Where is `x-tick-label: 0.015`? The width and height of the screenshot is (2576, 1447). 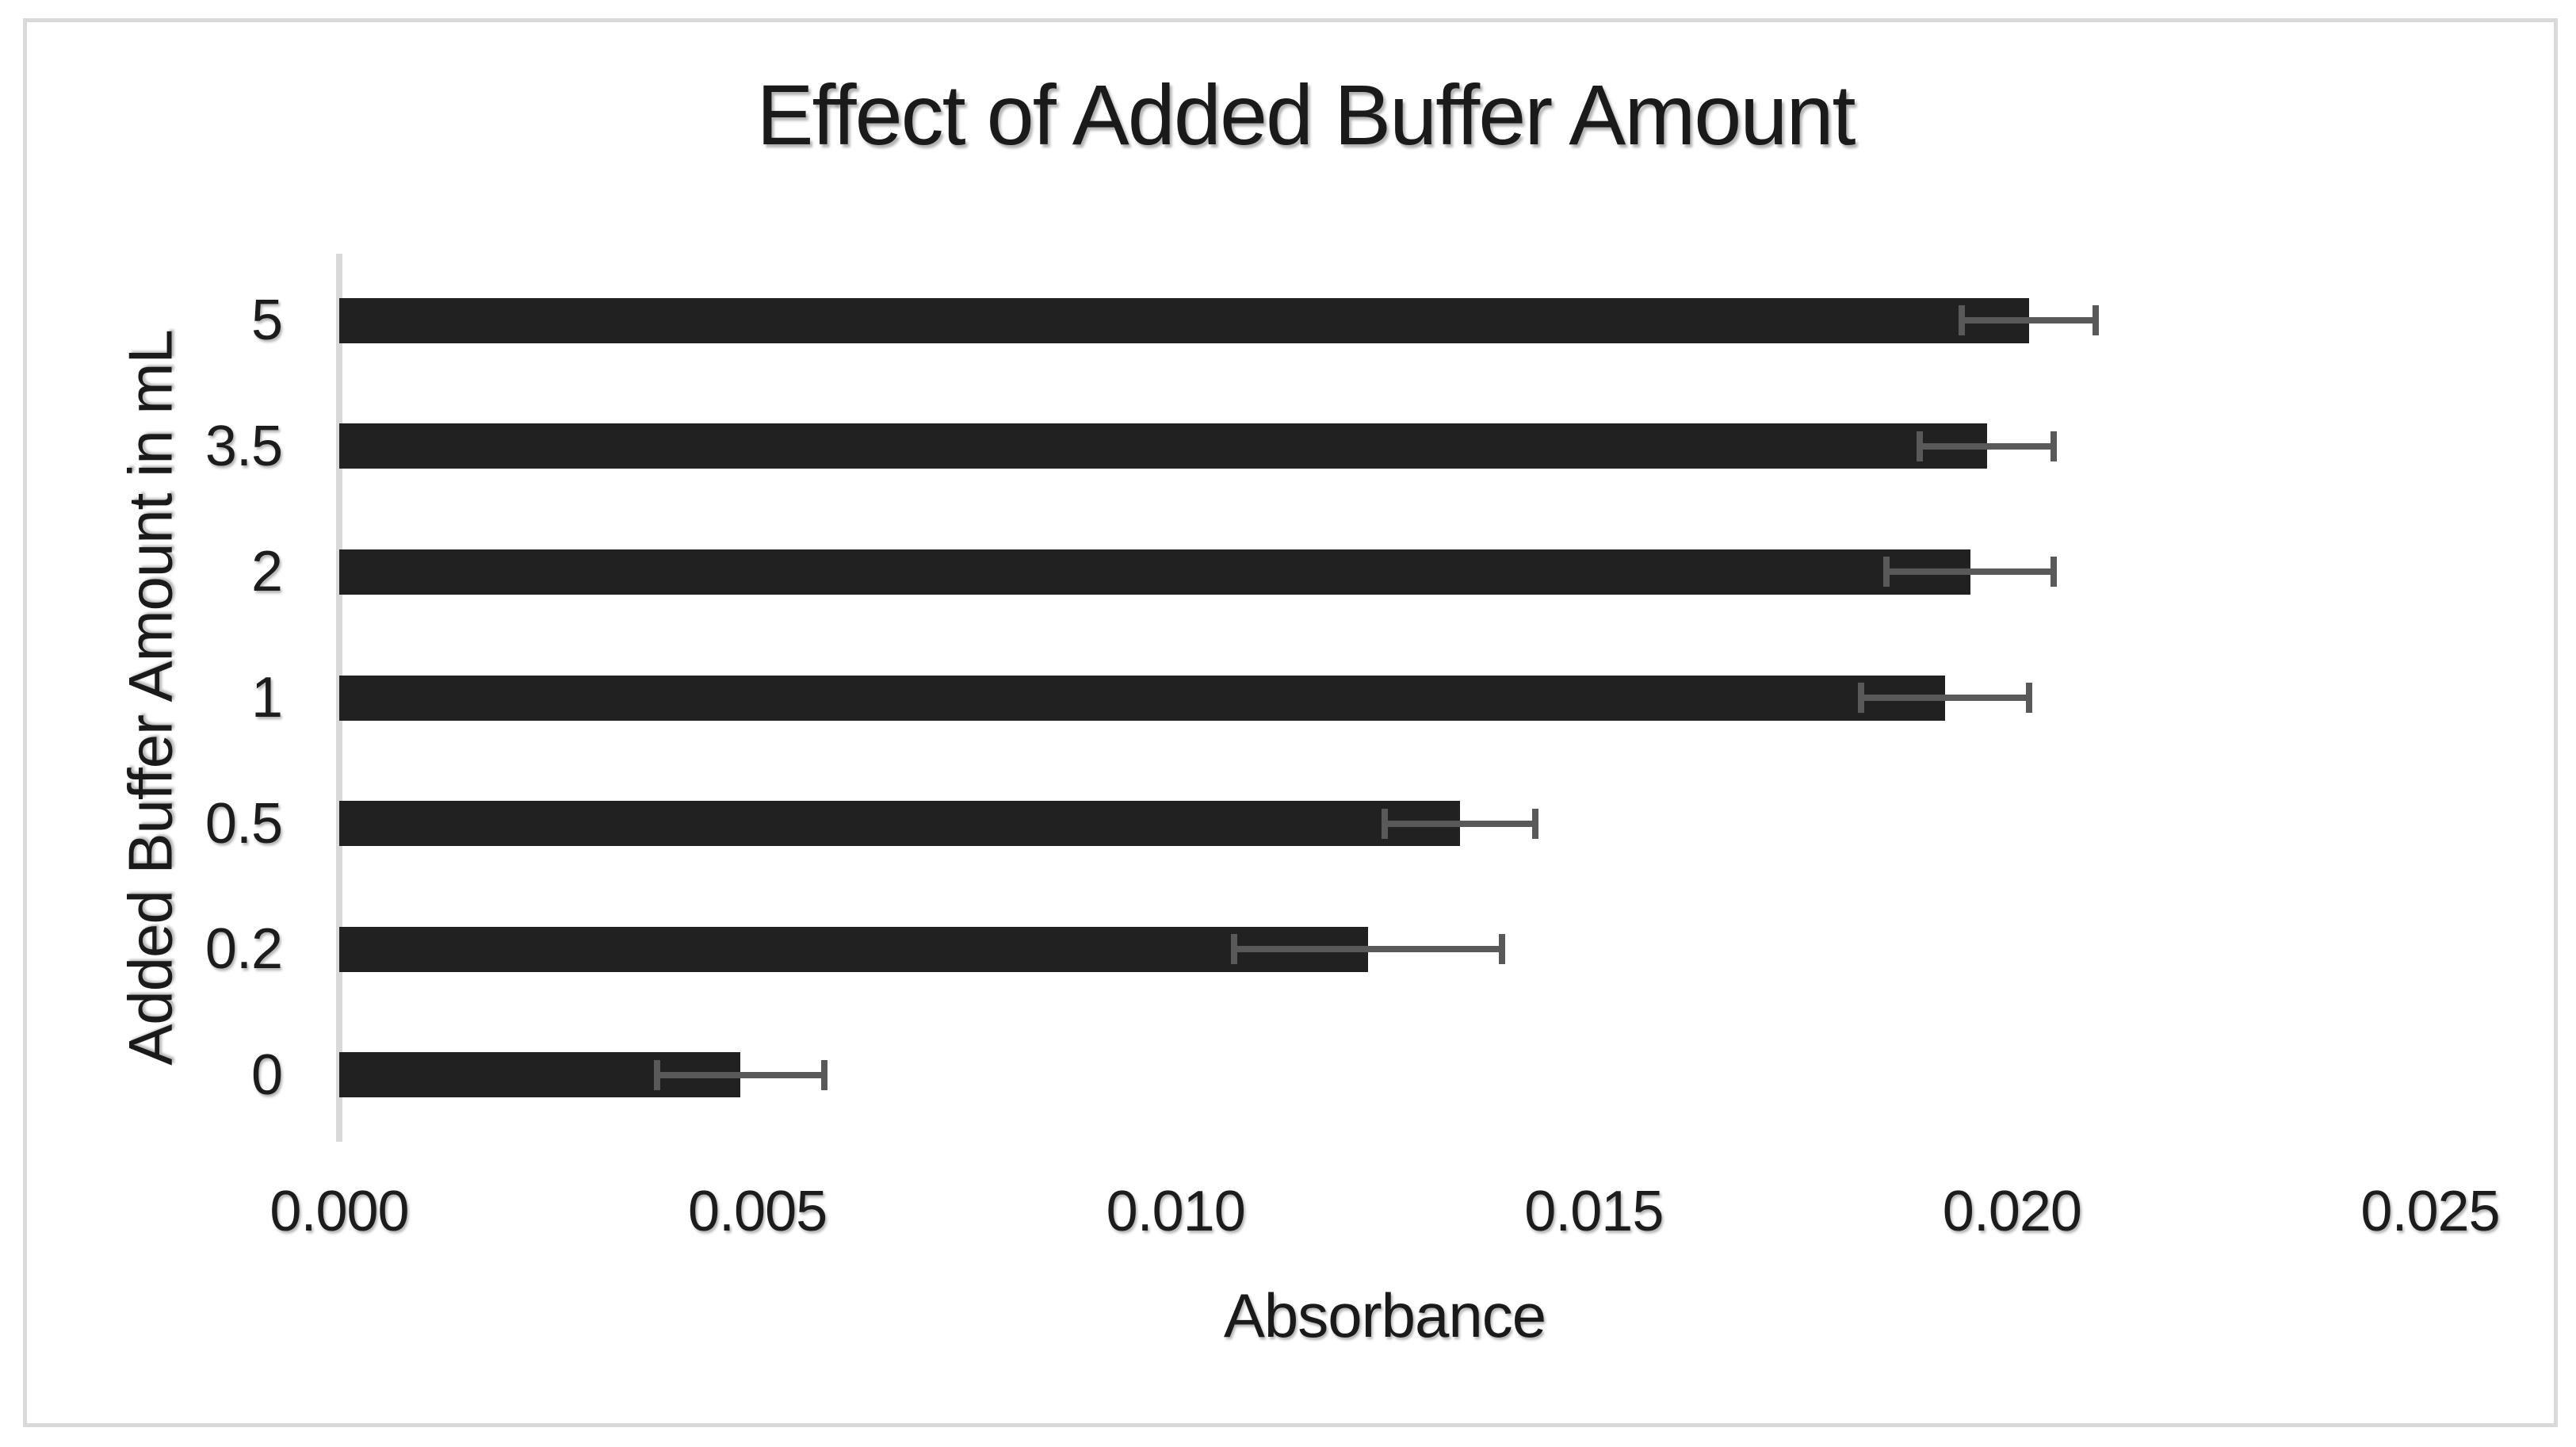 x-tick-label: 0.015 is located at coordinates (1594, 1211).